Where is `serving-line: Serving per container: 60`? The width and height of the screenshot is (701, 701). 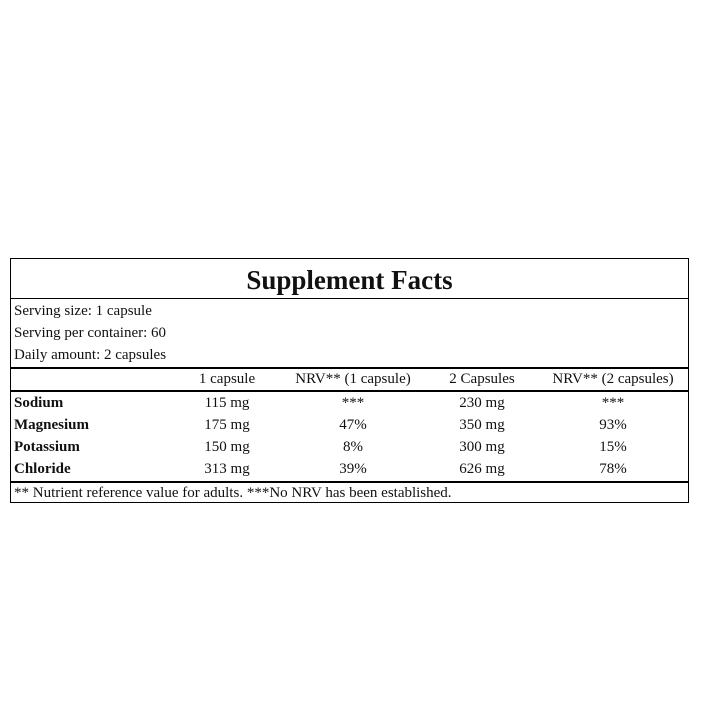
serving-line: Serving per container: 60 is located at coordinates (90, 333).